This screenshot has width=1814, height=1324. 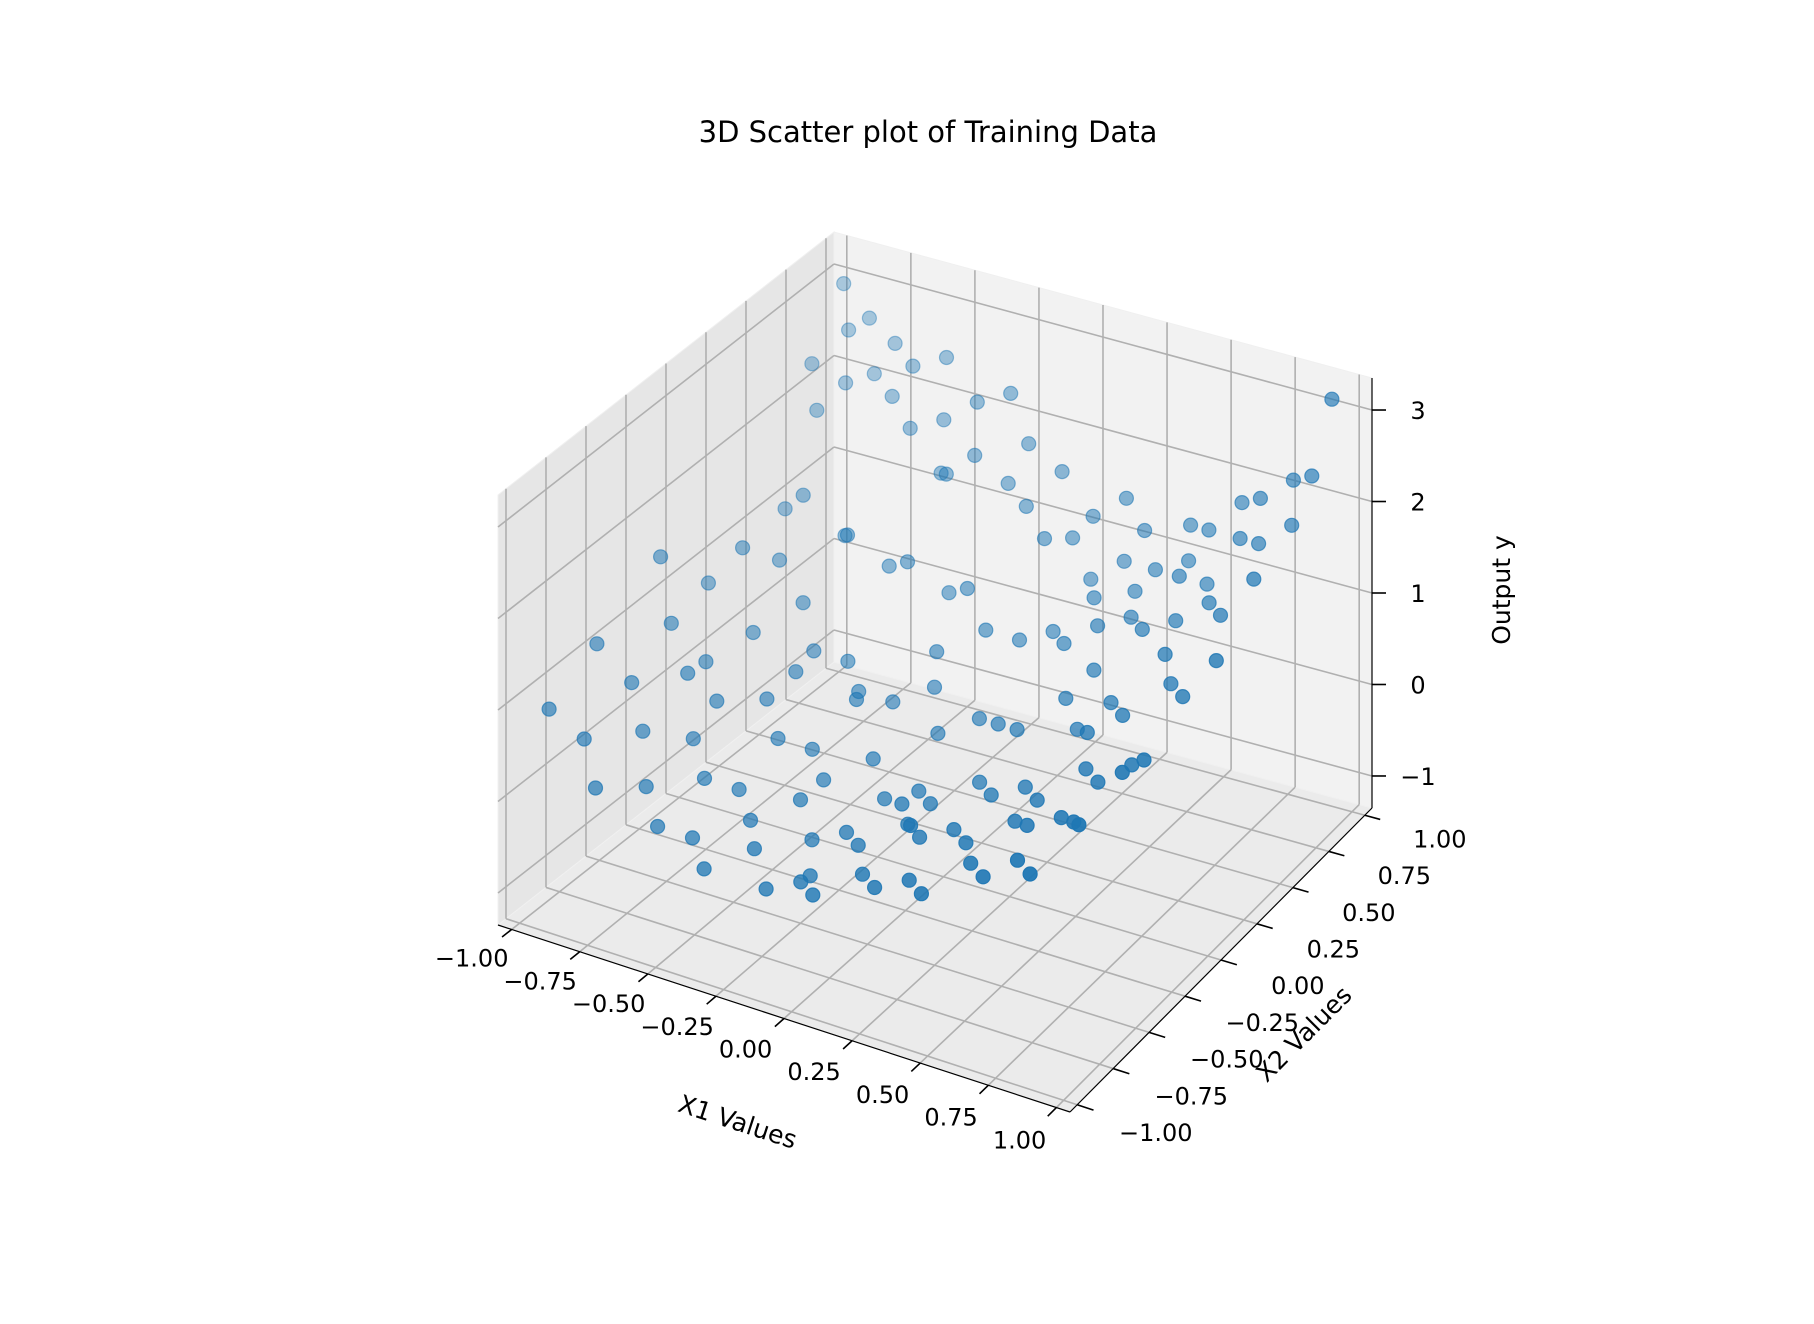 What do you see at coordinates (745, 1050) in the screenshot?
I see `x-tick-label: 0.00` at bounding box center [745, 1050].